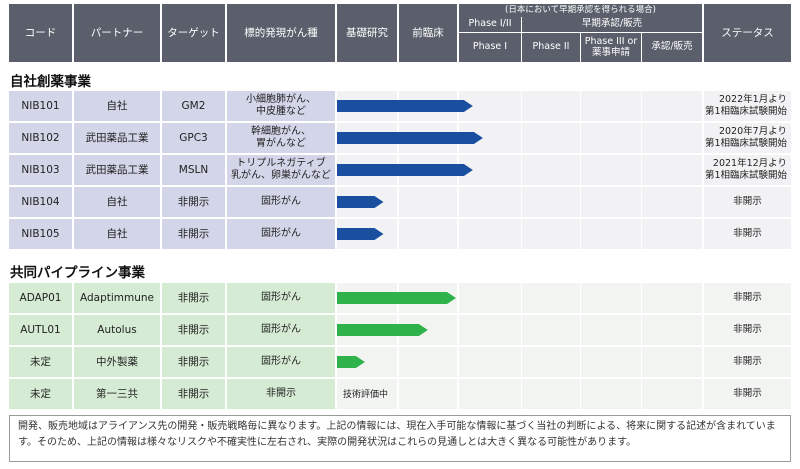 Image resolution: width=800 pixels, height=469 pixels. I want to click on row-indication: 幹細胞がん、 胃がんなど, so click(281, 138).